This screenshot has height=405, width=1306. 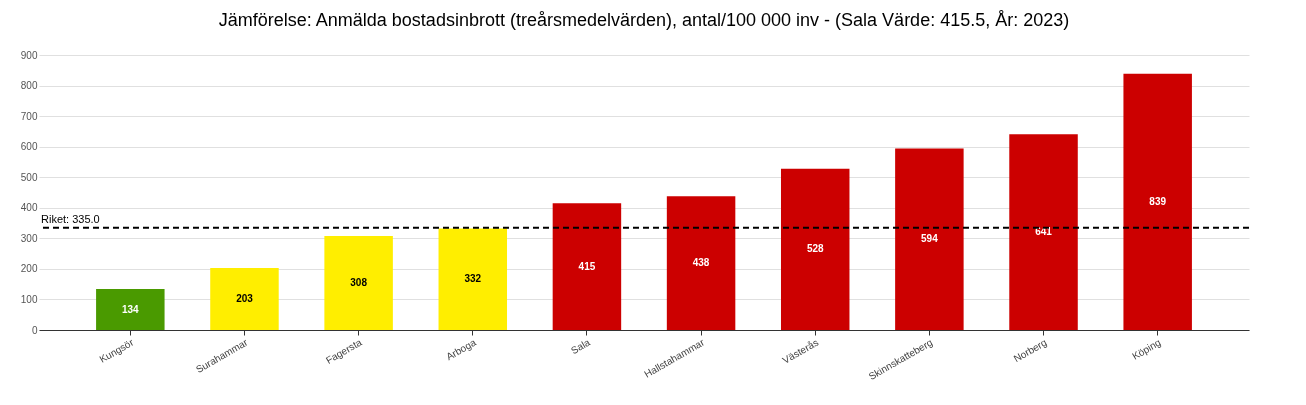 I want to click on data-label: 415, so click(x=587, y=266).